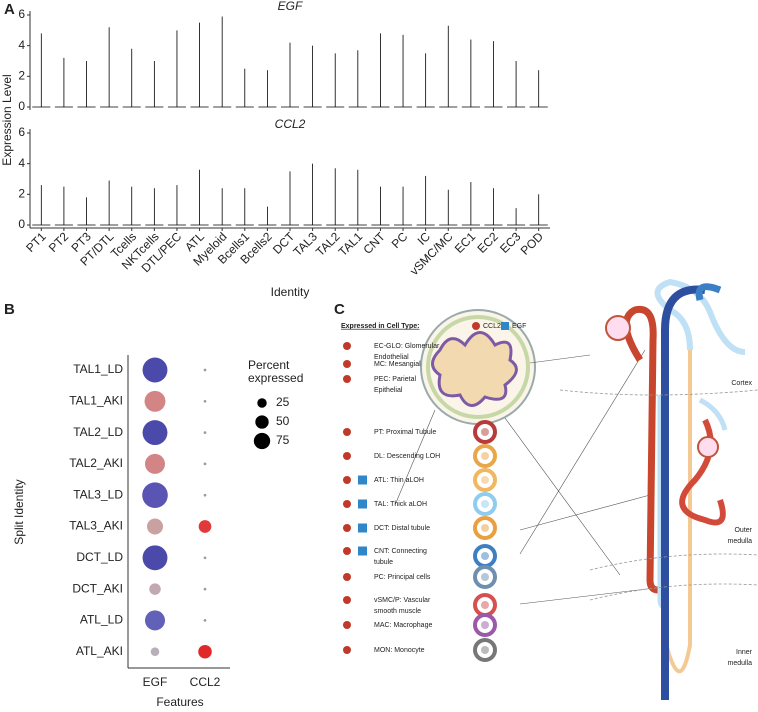 The width and height of the screenshot is (758, 712). I want to click on item-label: TAL: Thick aLOH, so click(400, 504).